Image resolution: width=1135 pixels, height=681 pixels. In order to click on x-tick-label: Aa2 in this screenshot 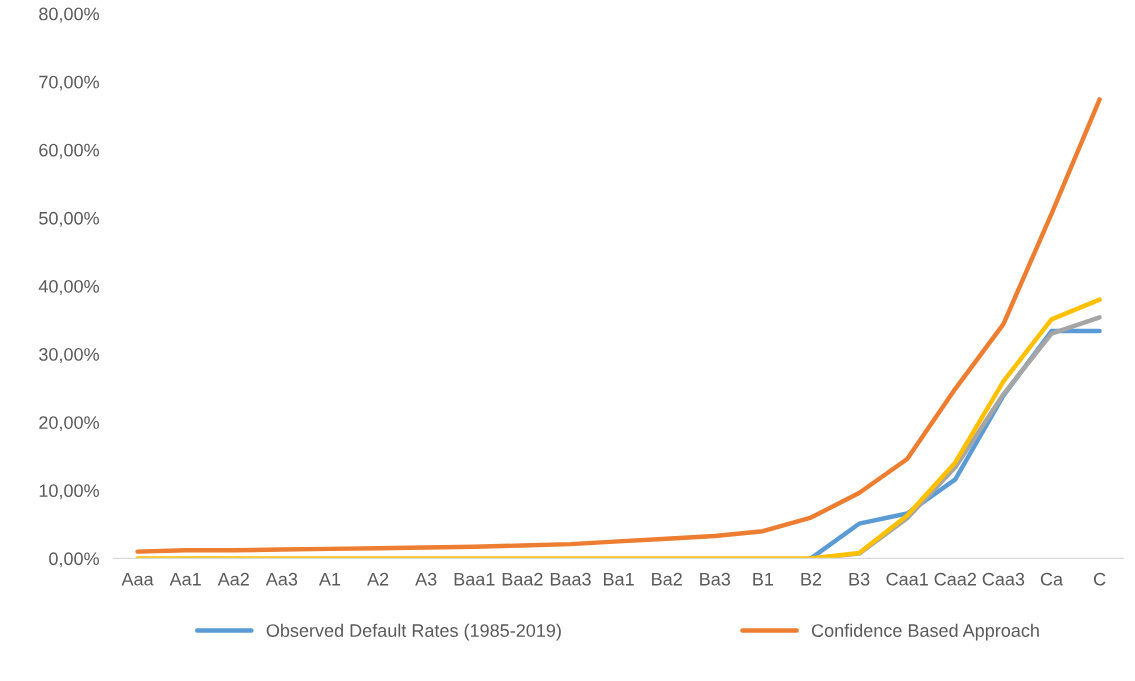, I will do `click(233, 579)`.